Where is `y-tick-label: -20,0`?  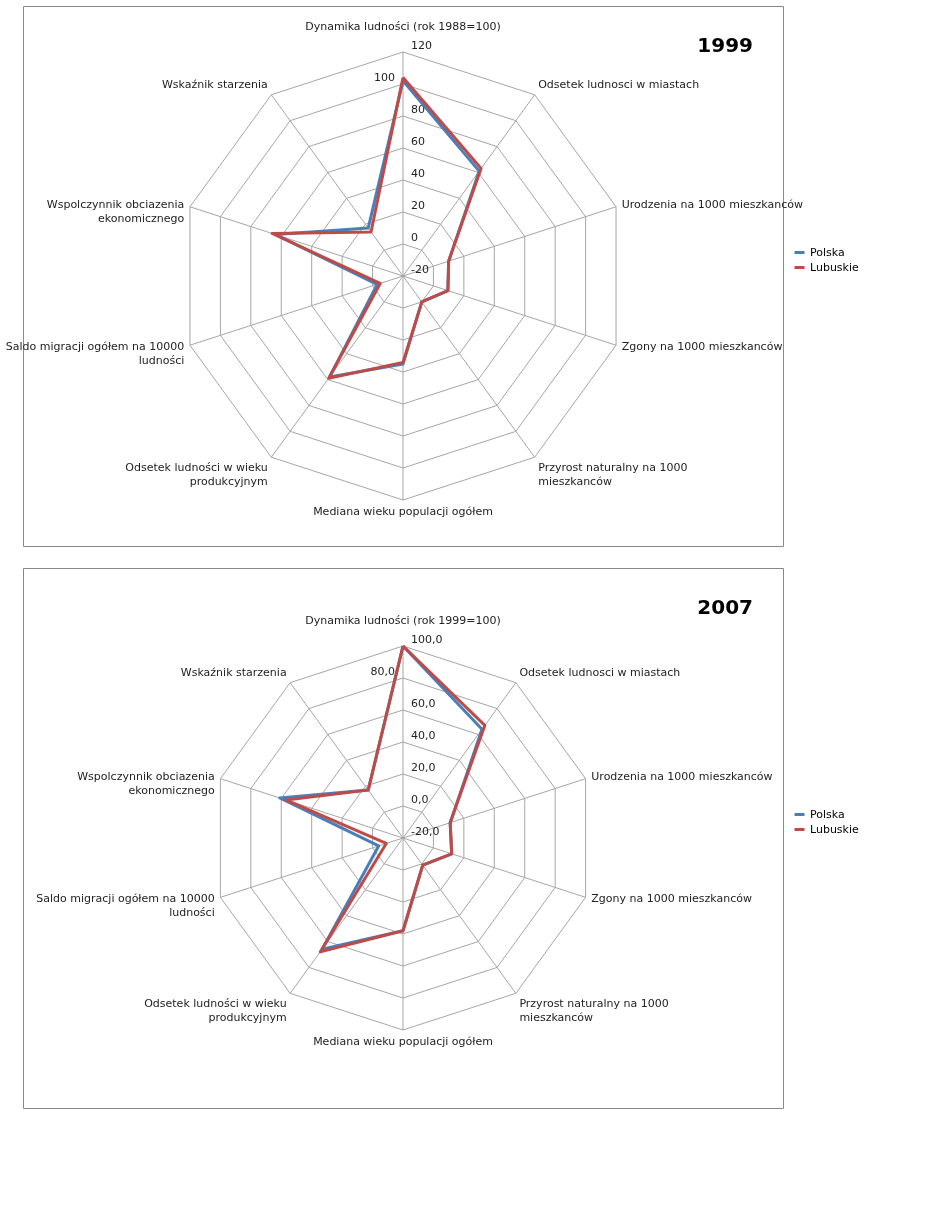
y-tick-label: -20,0 is located at coordinates (425, 831).